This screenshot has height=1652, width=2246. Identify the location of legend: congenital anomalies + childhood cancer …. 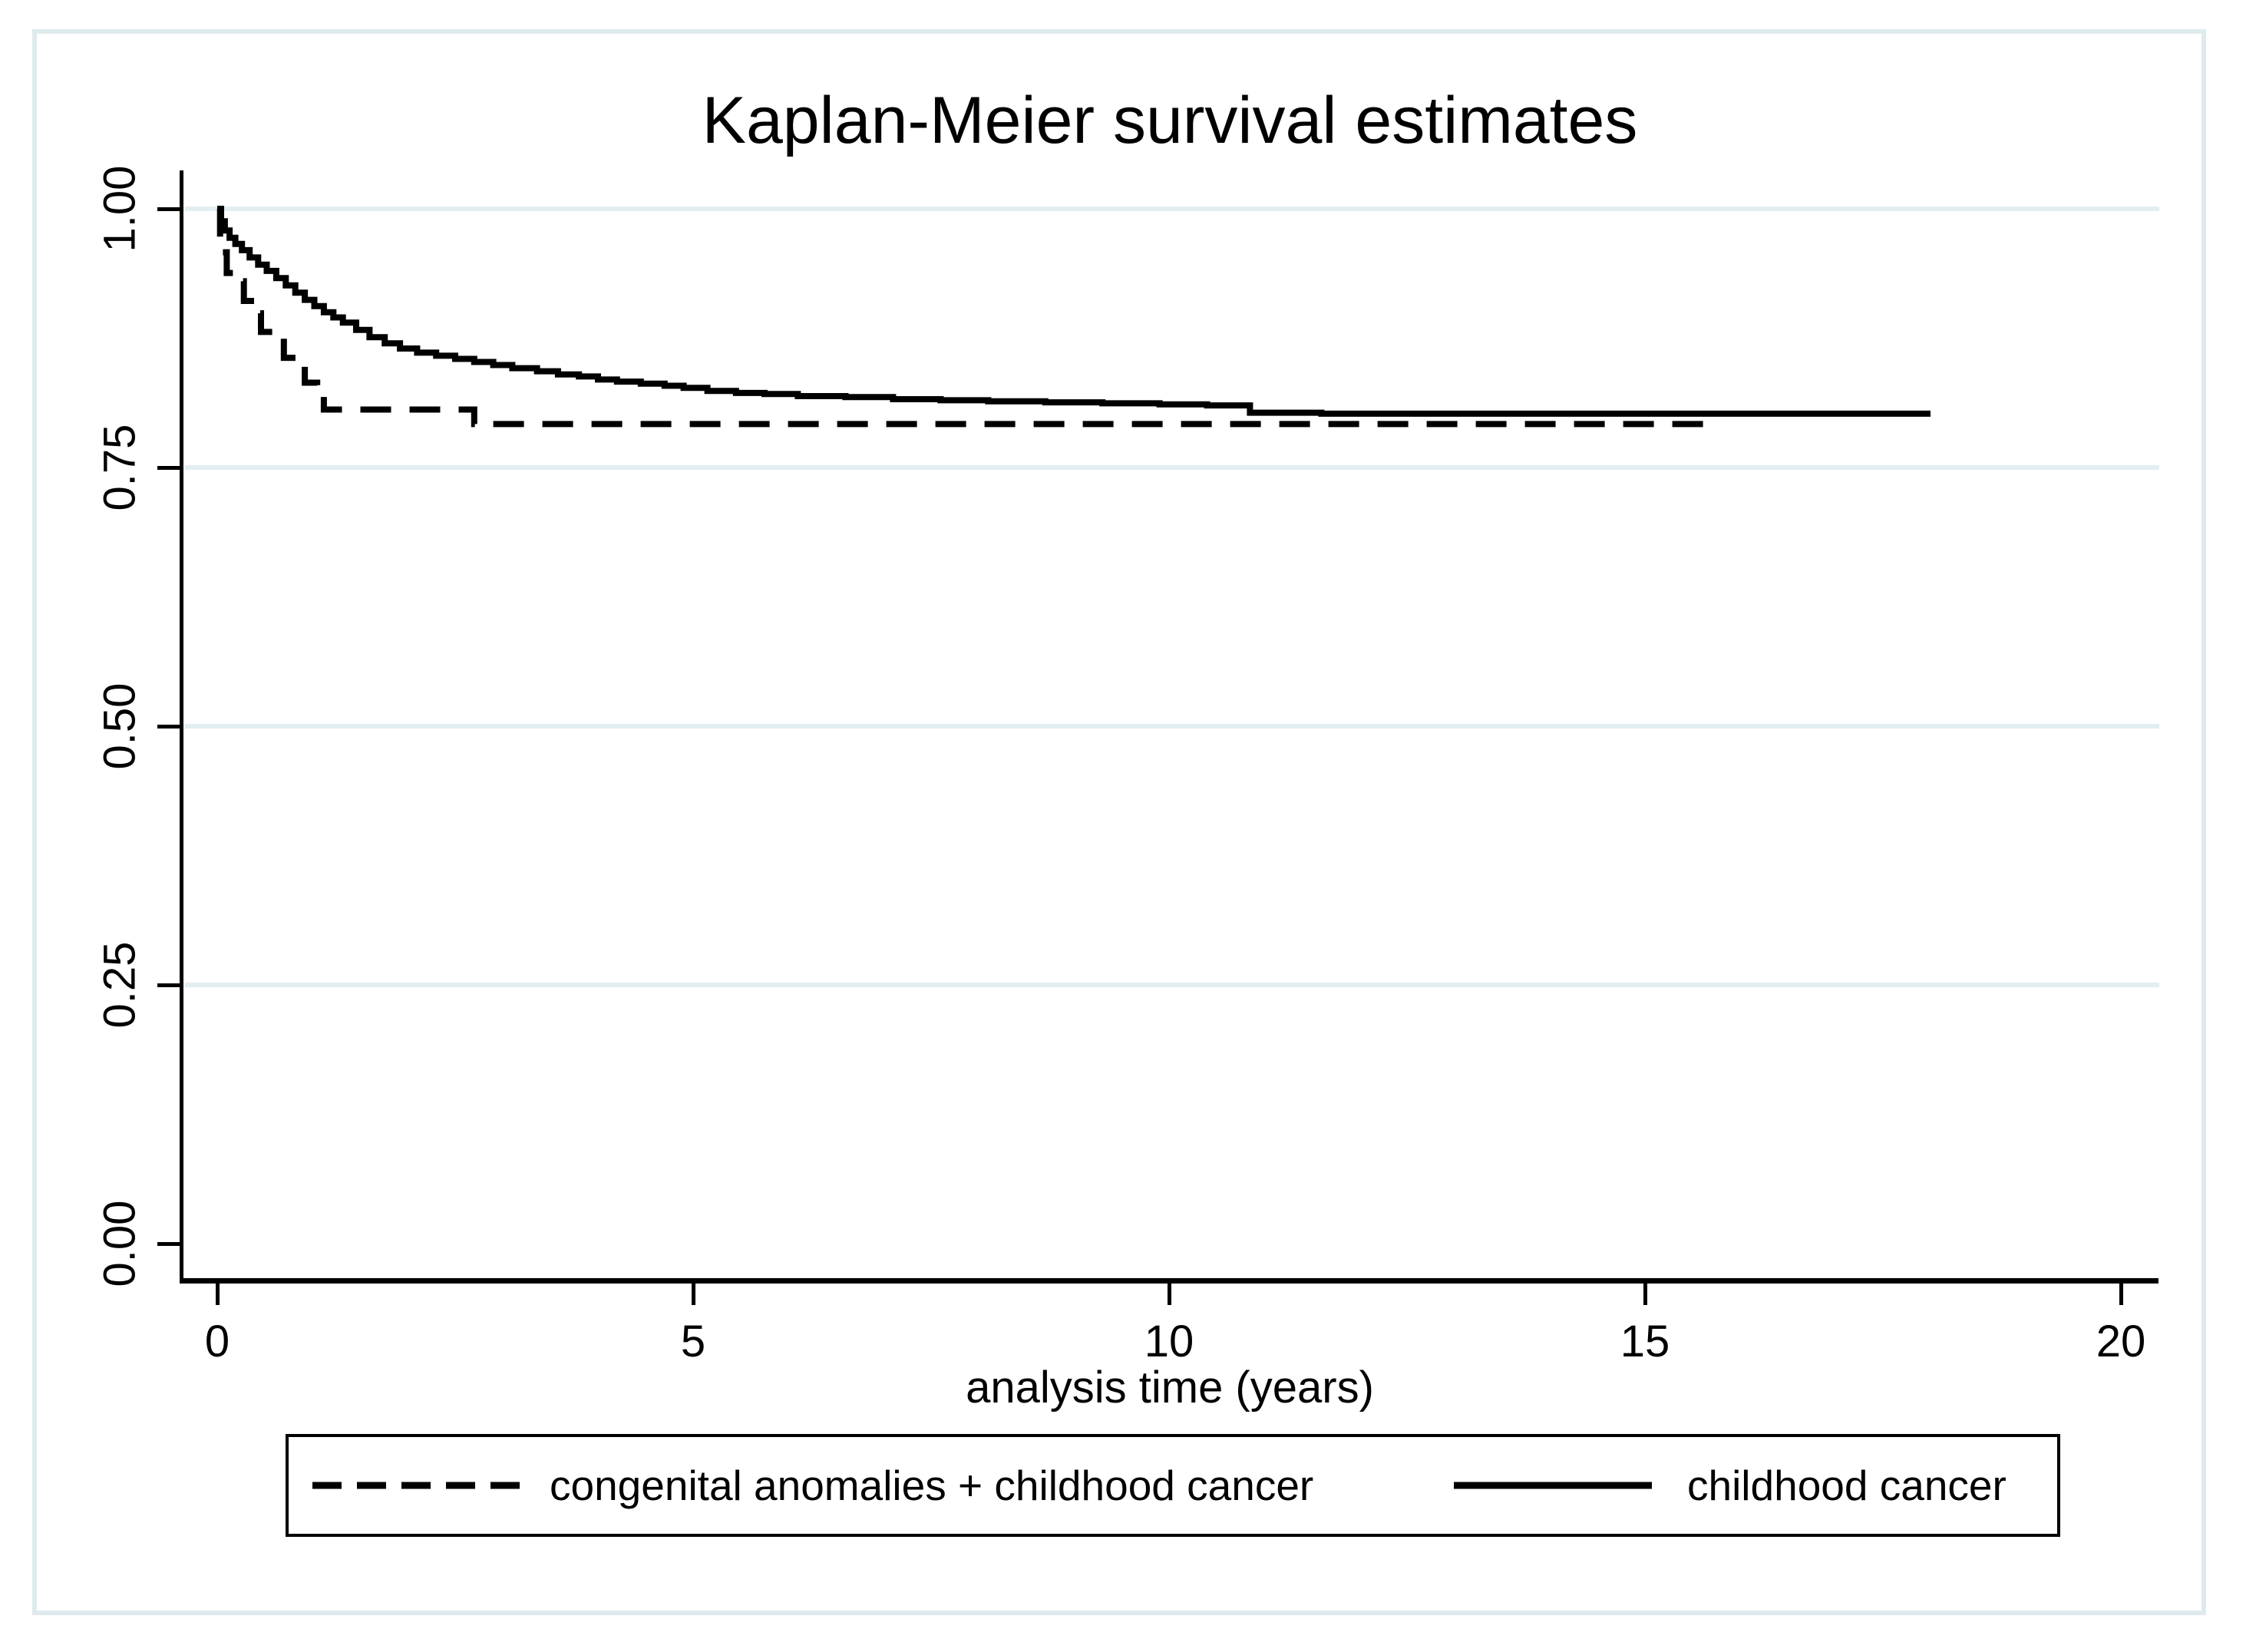
(1173, 1485).